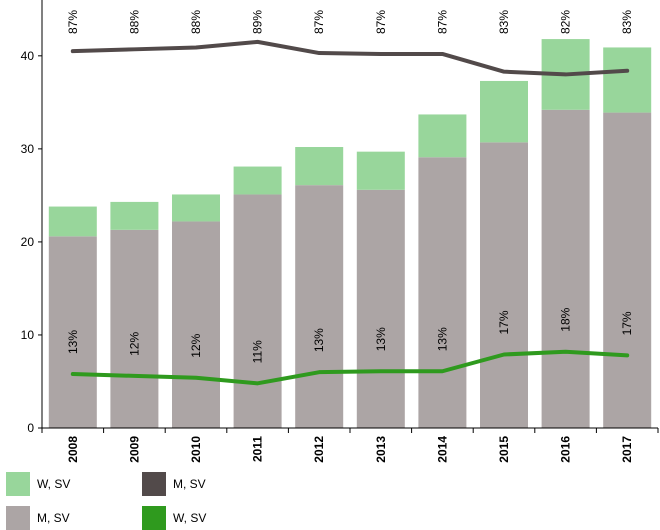 Image resolution: width=660 pixels, height=530 pixels. What do you see at coordinates (30, 428) in the screenshot?
I see `y-tick-label: 0` at bounding box center [30, 428].